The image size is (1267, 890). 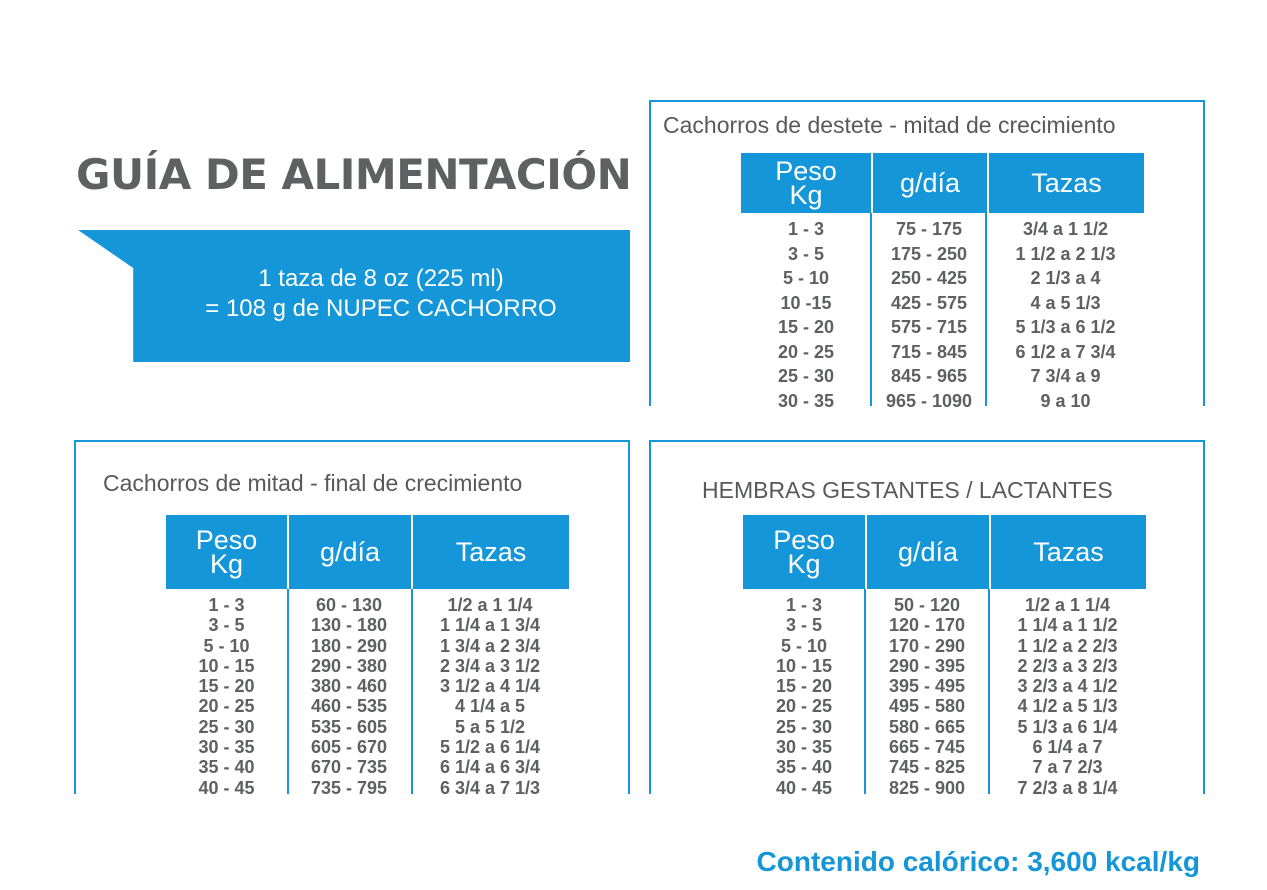 I want to click on cell-peso: 25 - 30, so click(x=806, y=376).